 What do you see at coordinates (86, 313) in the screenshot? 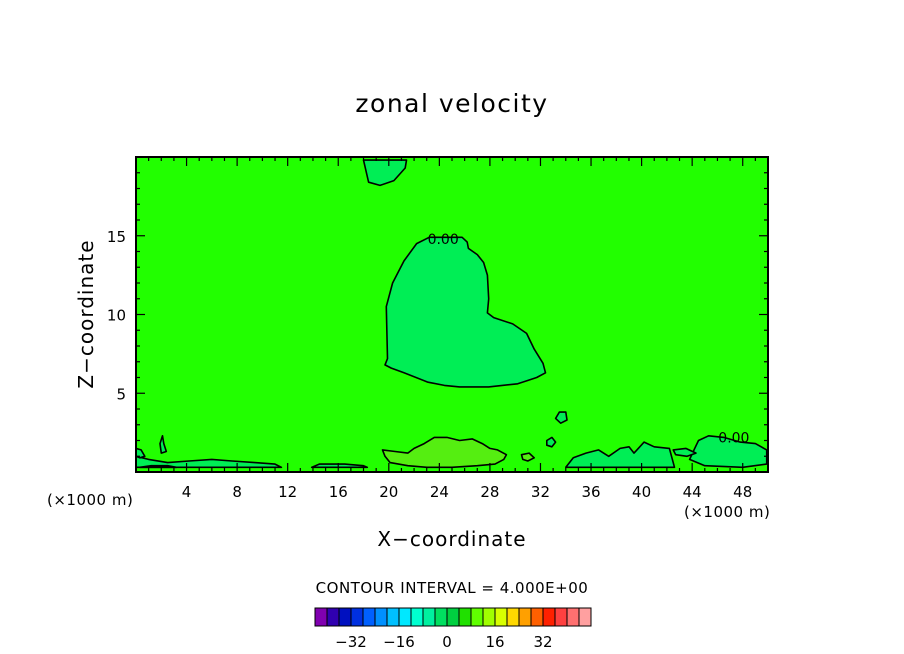
I see `y-axis-label: Z−coordinate` at bounding box center [86, 313].